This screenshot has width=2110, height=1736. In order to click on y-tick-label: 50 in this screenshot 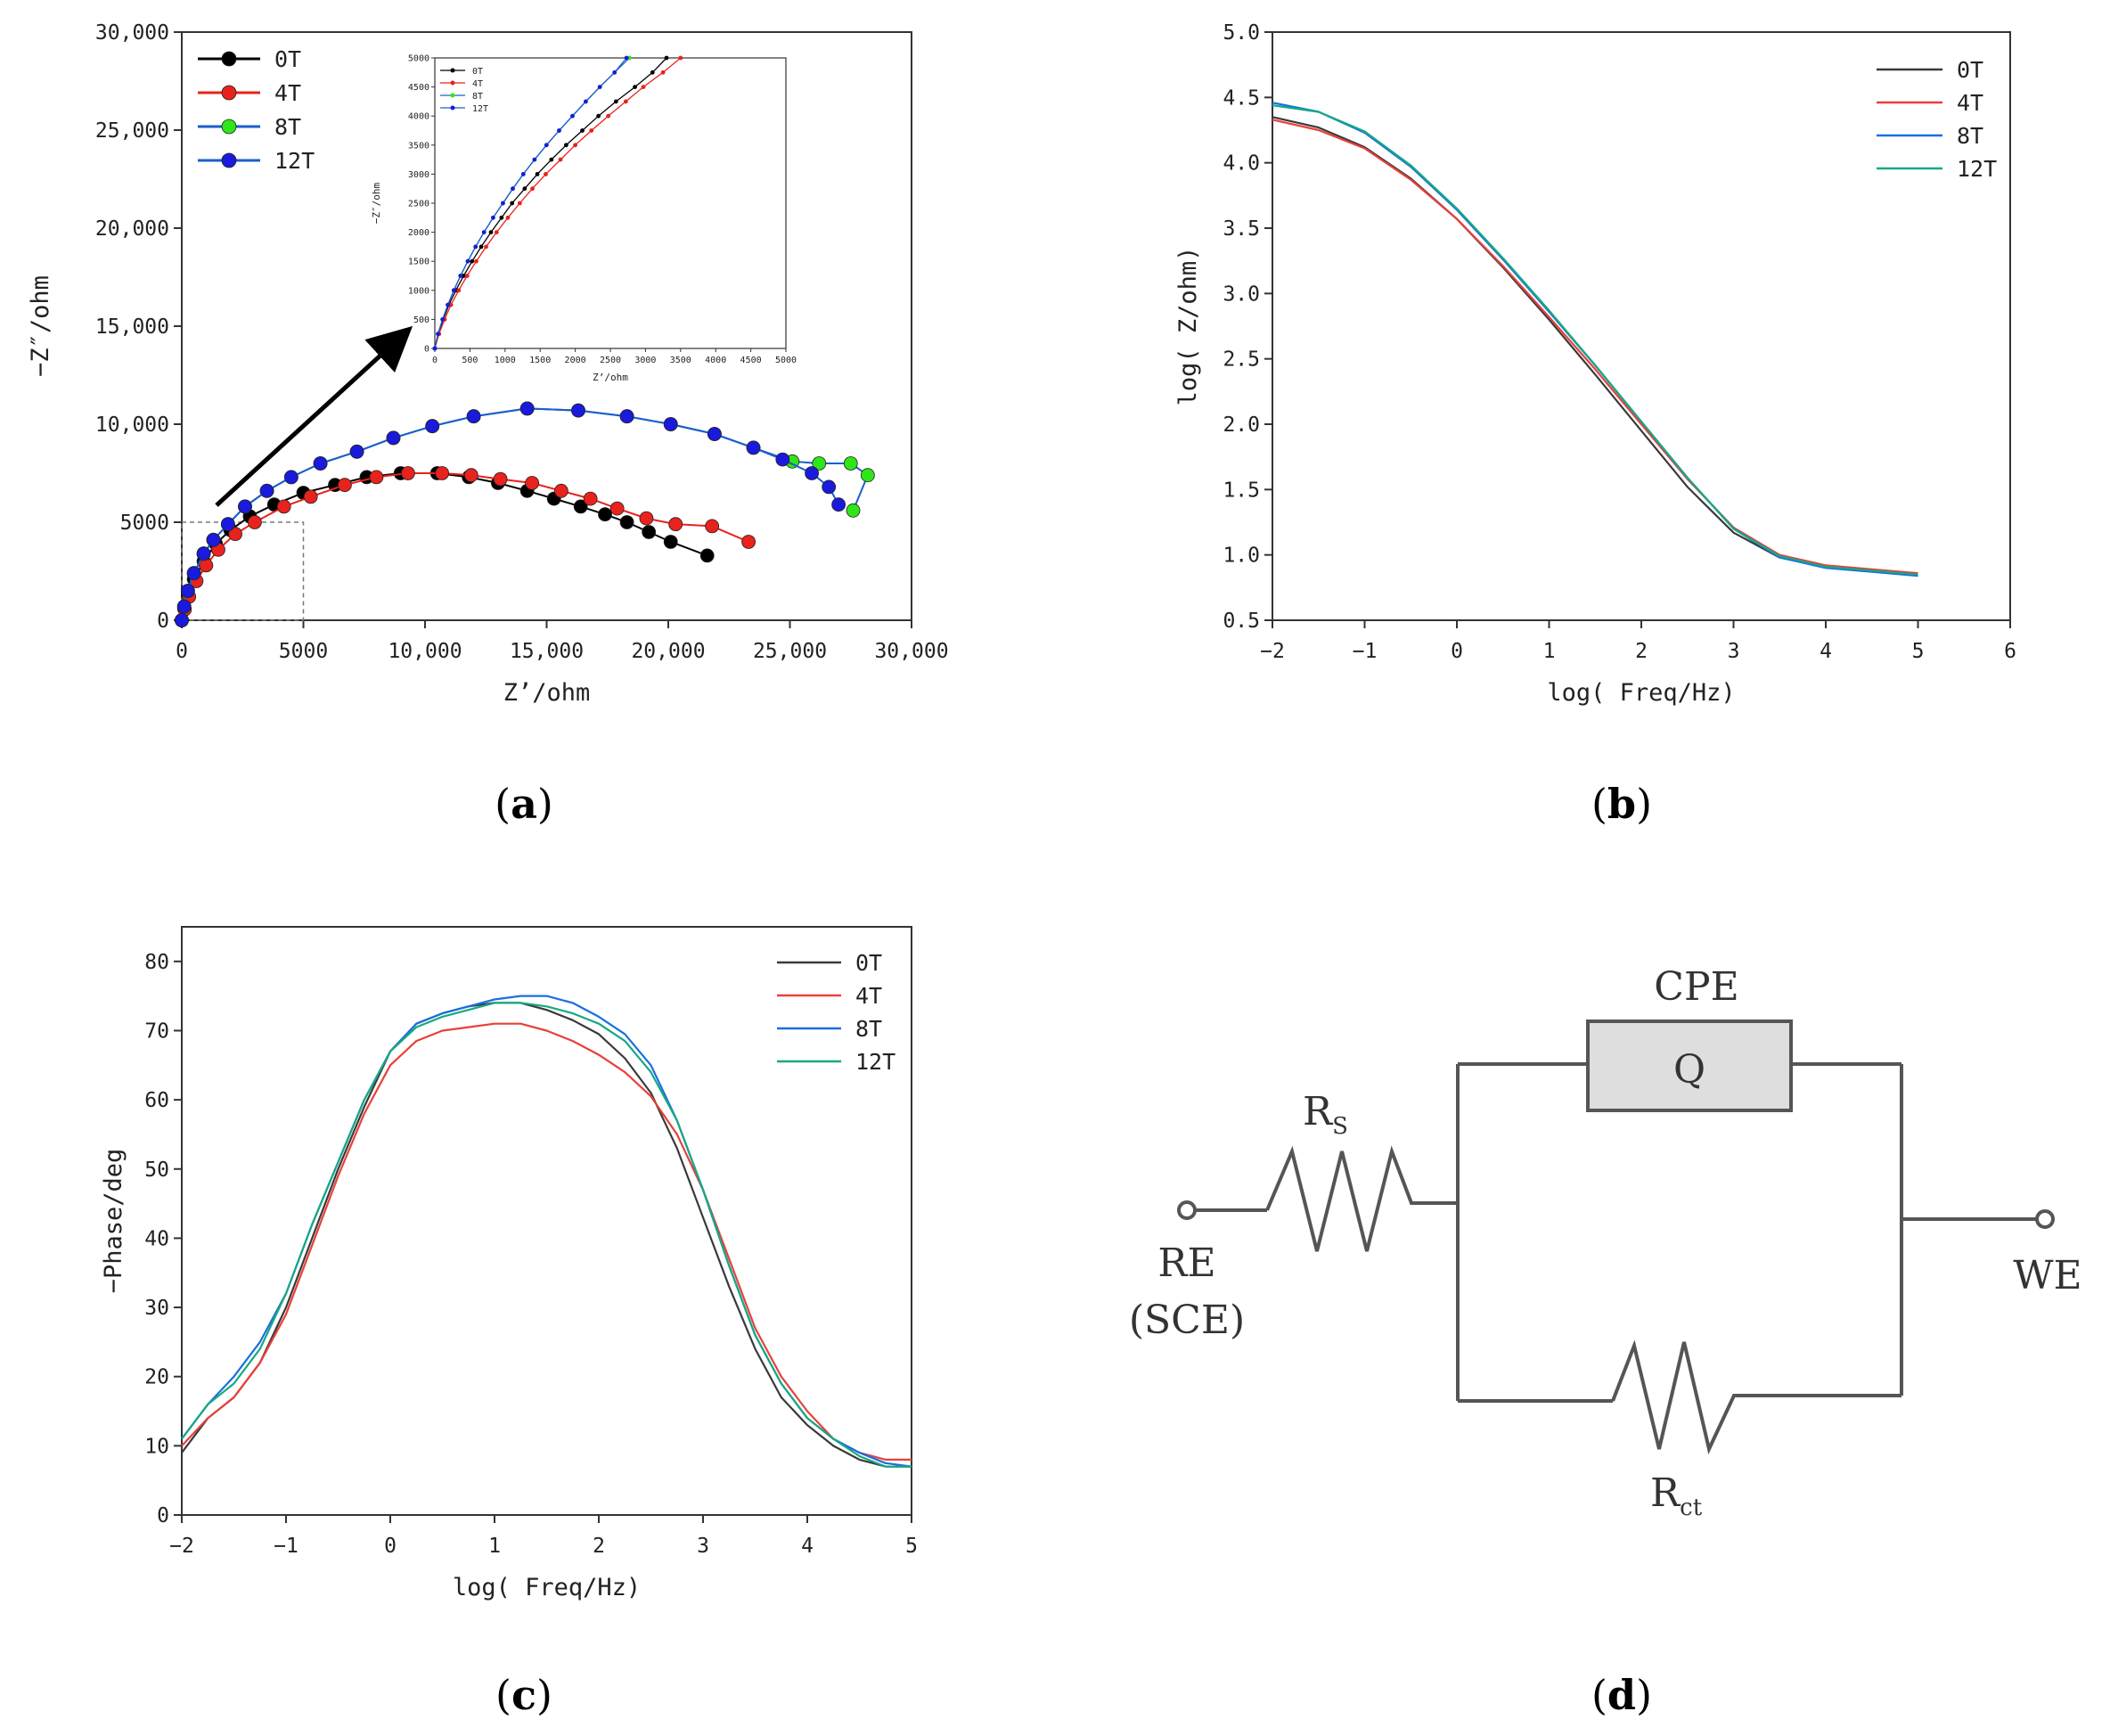, I will do `click(156, 1171)`.